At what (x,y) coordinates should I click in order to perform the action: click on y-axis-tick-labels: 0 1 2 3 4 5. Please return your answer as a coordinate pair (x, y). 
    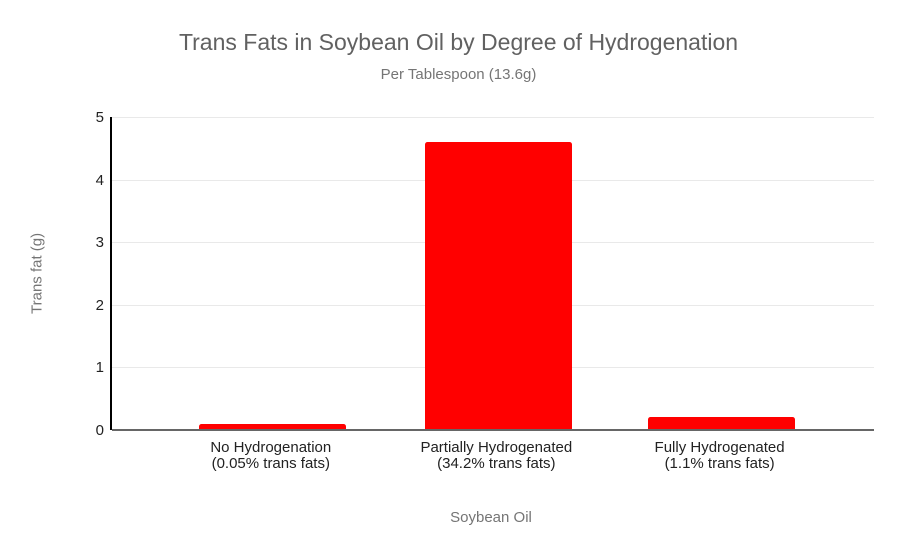
    Looking at the image, I should click on (52, 274).